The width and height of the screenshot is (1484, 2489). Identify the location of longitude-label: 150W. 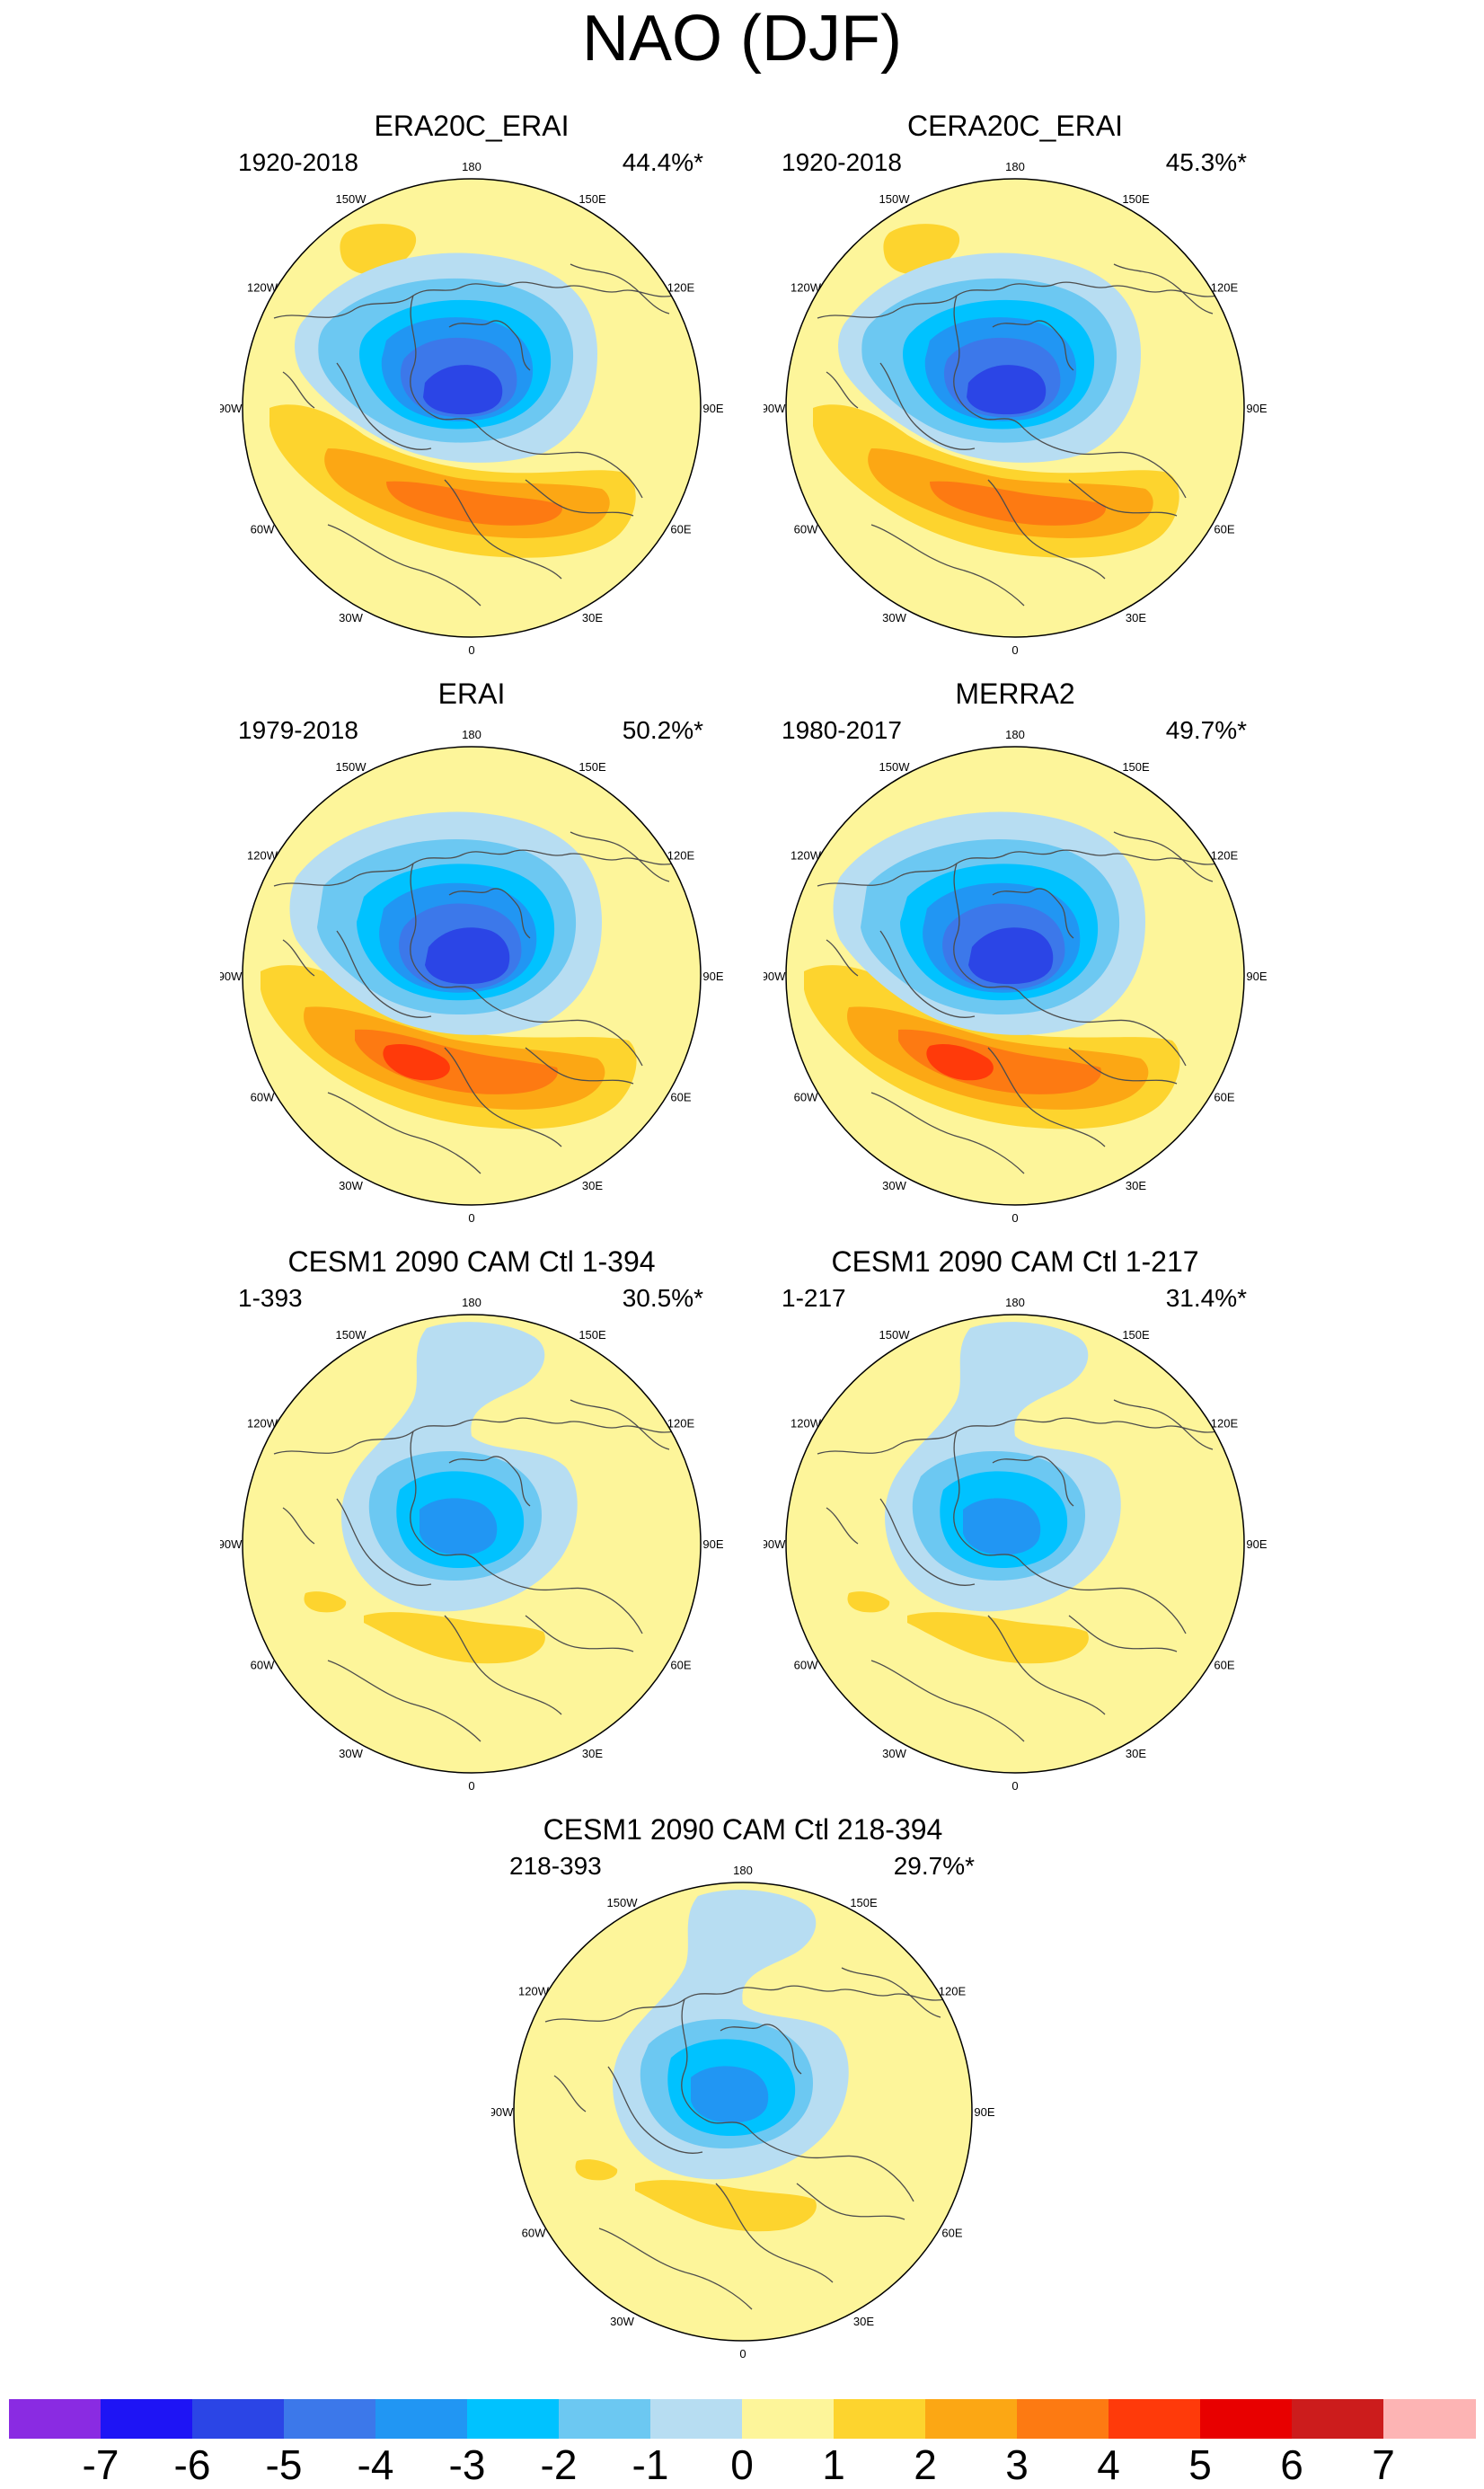
(623, 1902).